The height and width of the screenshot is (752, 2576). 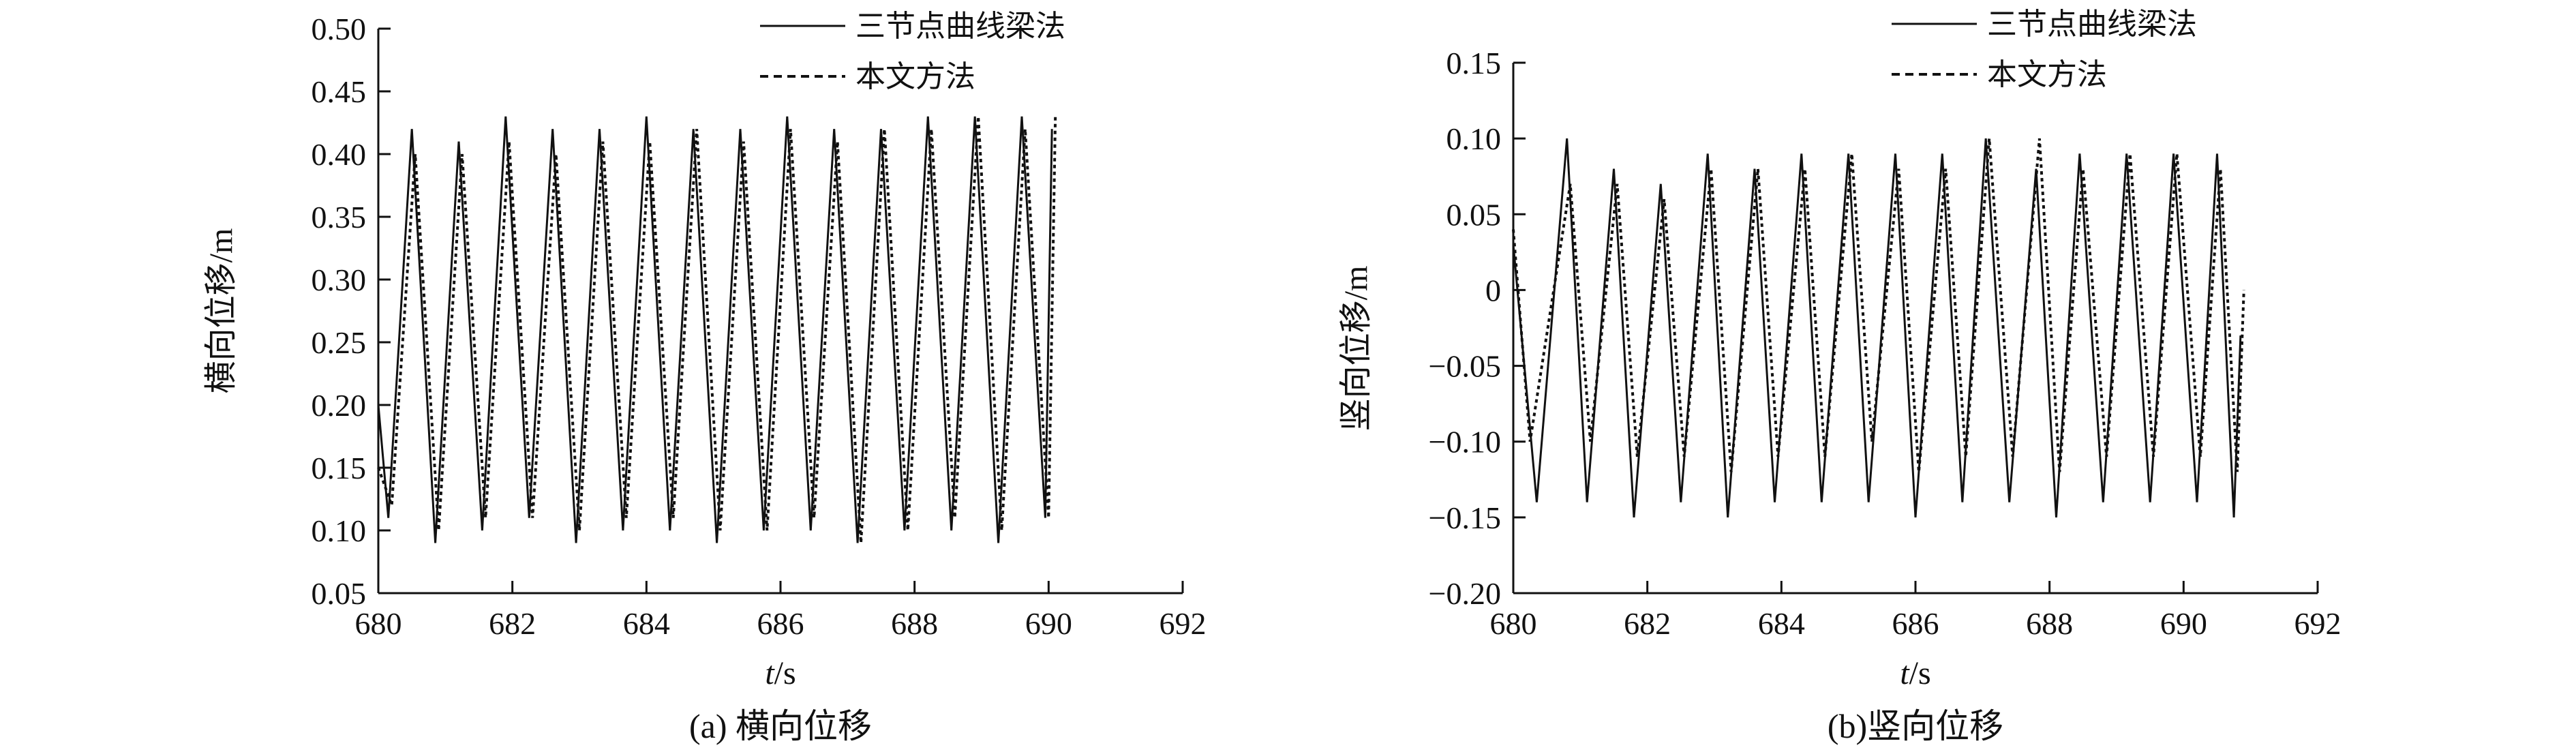 I want to click on legend-lateral: 三节点曲线梁法 本文方法, so click(x=913, y=51).